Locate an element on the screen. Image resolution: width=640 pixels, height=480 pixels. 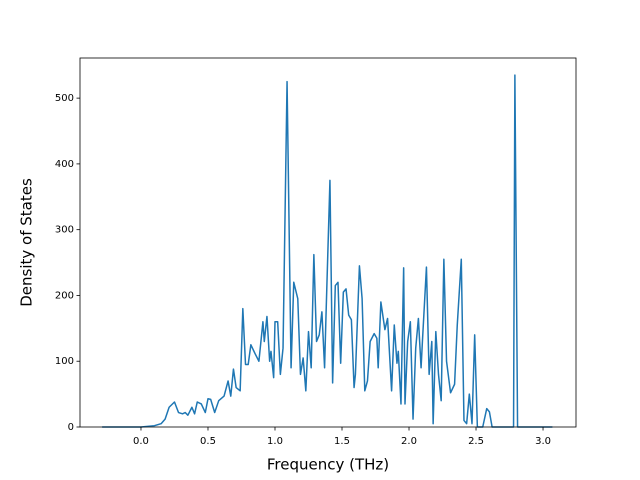
x-axis-label: Frequency (THz) is located at coordinates (328, 465).